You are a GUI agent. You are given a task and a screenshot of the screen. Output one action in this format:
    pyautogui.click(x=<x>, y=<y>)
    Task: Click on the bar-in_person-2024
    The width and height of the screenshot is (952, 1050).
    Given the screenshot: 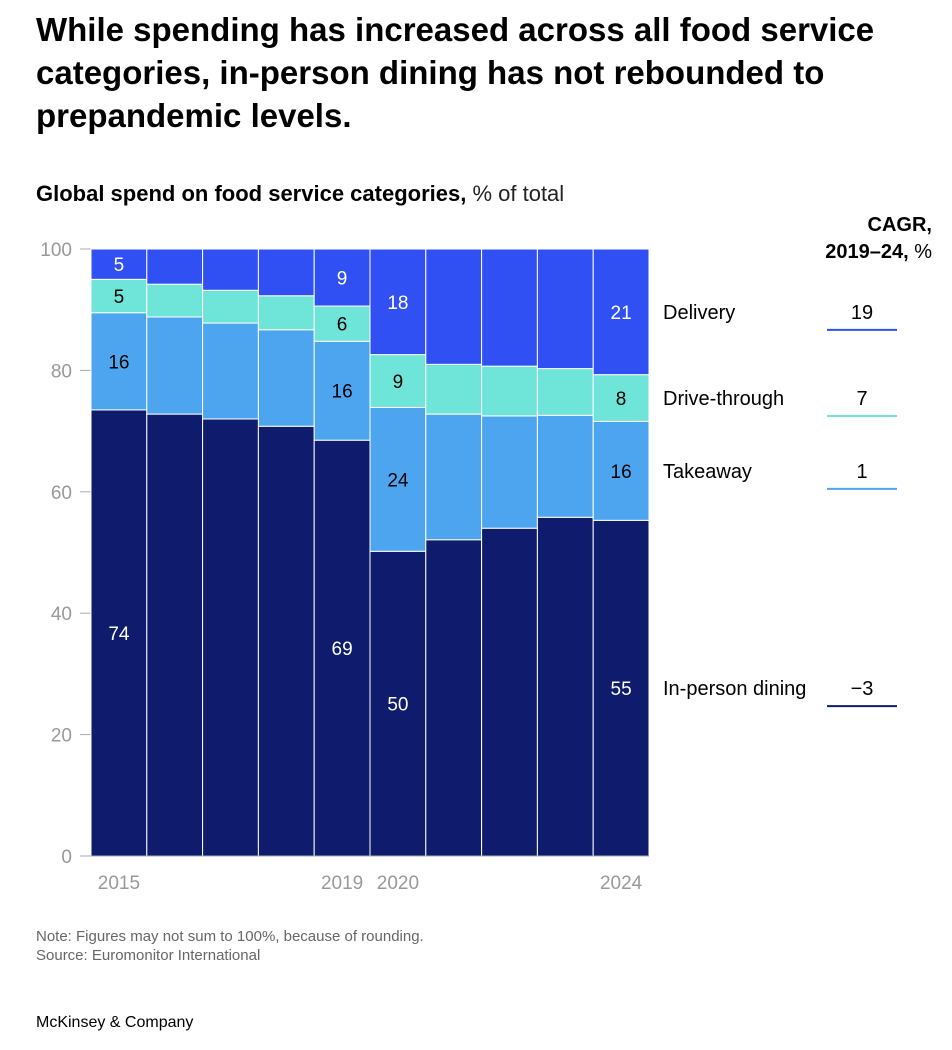 What is the action you would take?
    pyautogui.click(x=621, y=688)
    